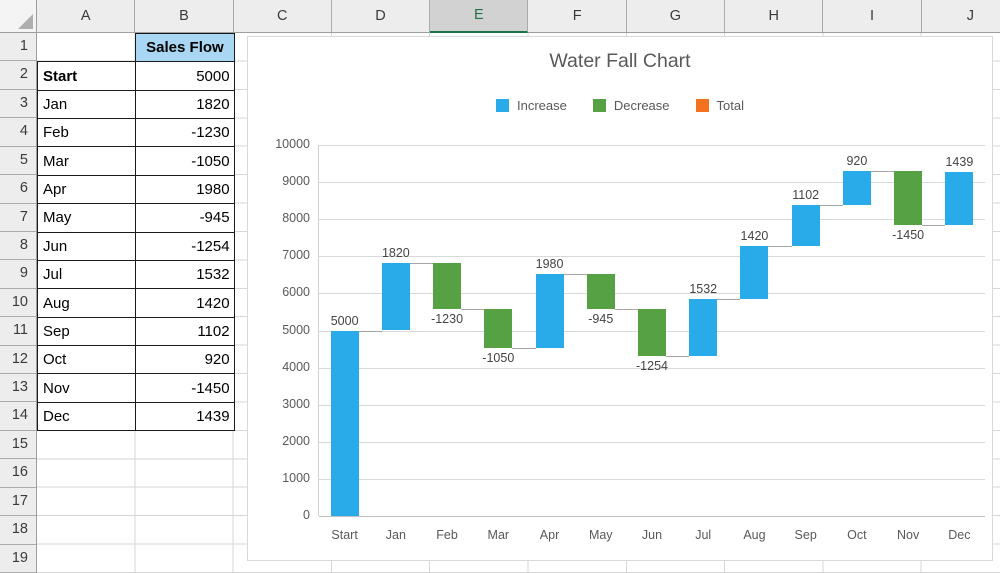  What do you see at coordinates (652, 535) in the screenshot?
I see `x-tick-label-jun: Jun` at bounding box center [652, 535].